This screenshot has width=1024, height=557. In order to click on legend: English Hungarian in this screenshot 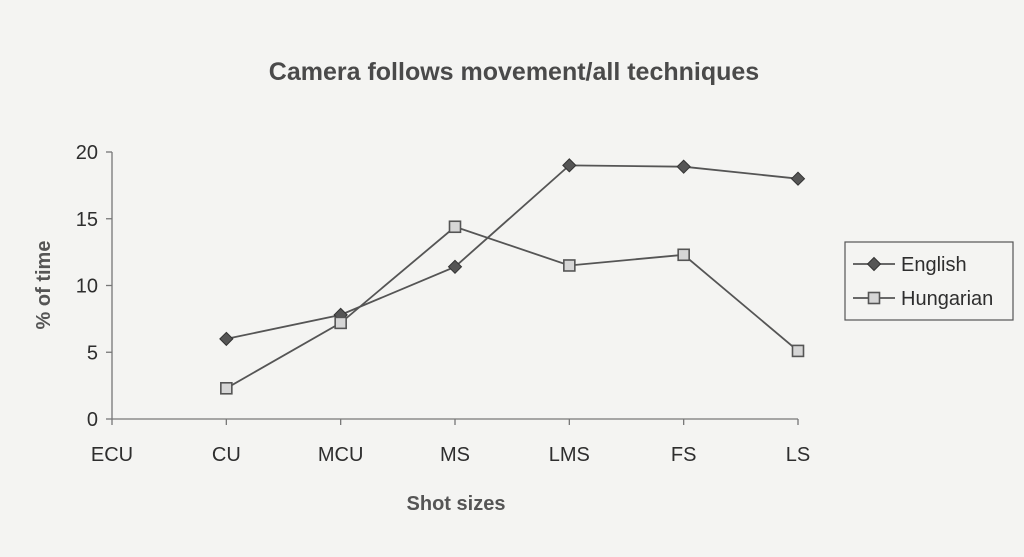, I will do `click(929, 281)`.